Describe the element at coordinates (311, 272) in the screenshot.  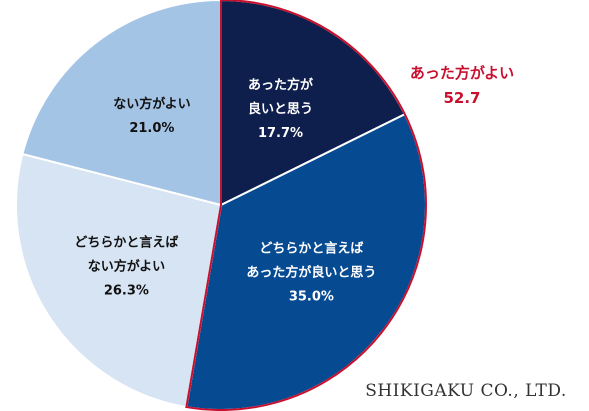
I see `slice-label-1: どちらかと言えばあった方が良いと思う 35.0%` at that location.